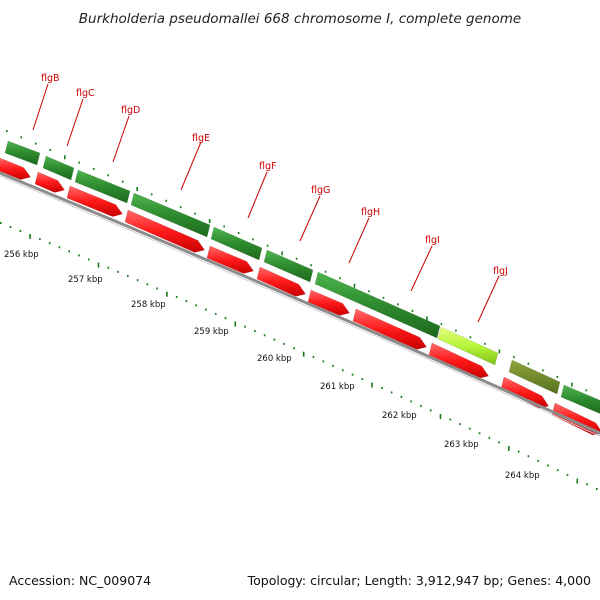  I want to click on gene-label-flgB: flgB, so click(50, 78).